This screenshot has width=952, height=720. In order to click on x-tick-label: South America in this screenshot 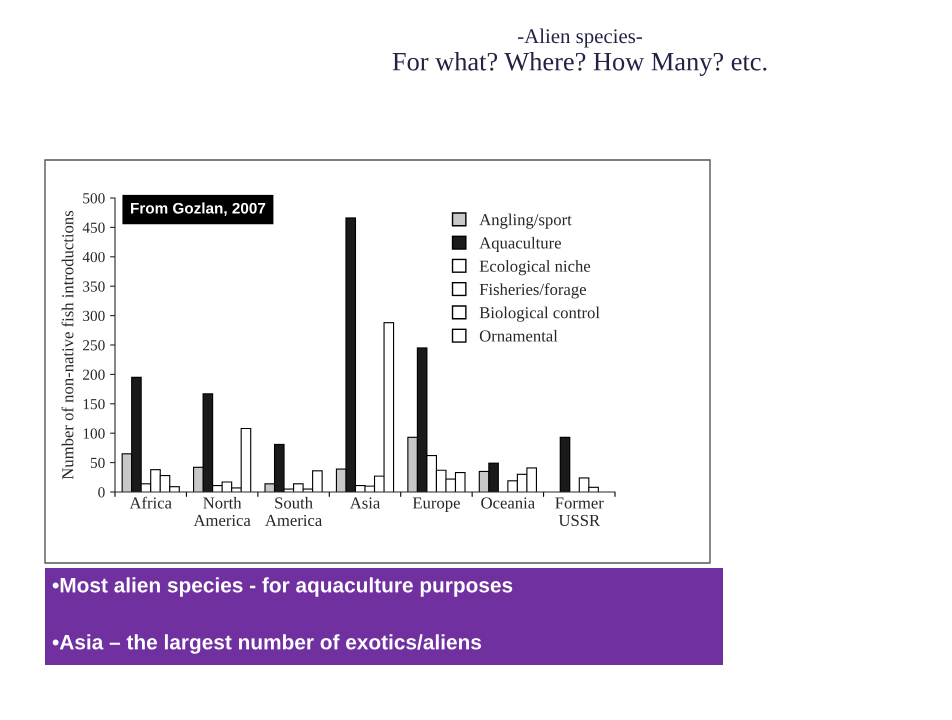, I will do `click(293, 511)`.